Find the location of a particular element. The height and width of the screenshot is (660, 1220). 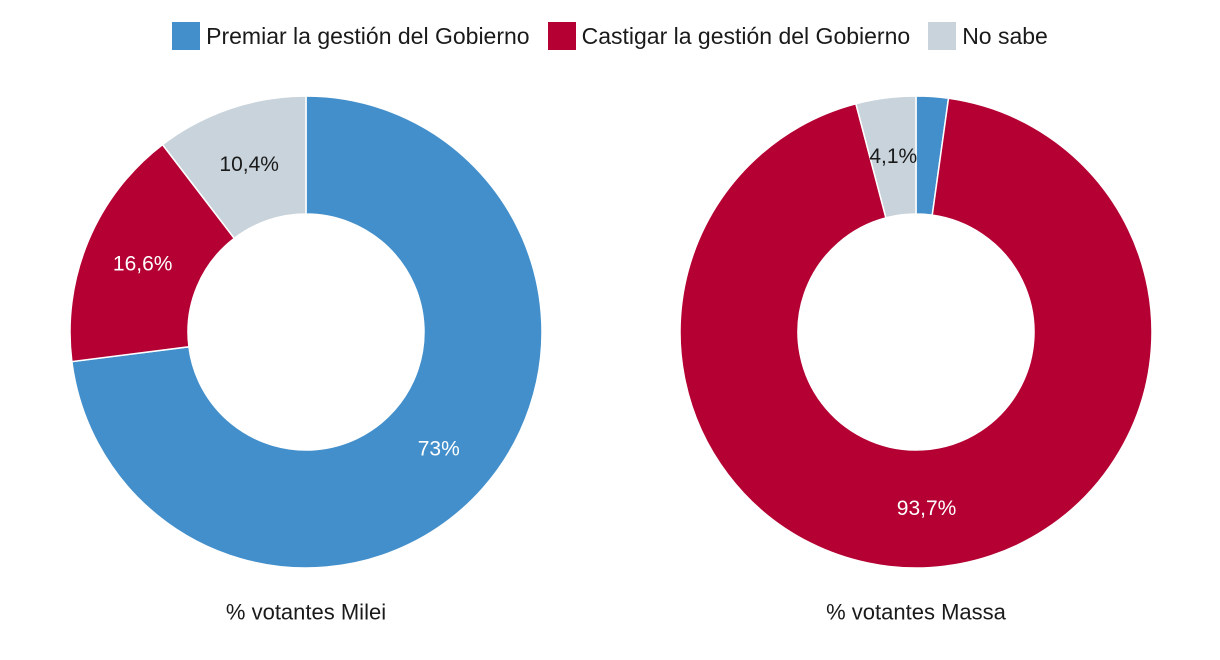

donut-2-slice-no-sabe is located at coordinates (885, 157).